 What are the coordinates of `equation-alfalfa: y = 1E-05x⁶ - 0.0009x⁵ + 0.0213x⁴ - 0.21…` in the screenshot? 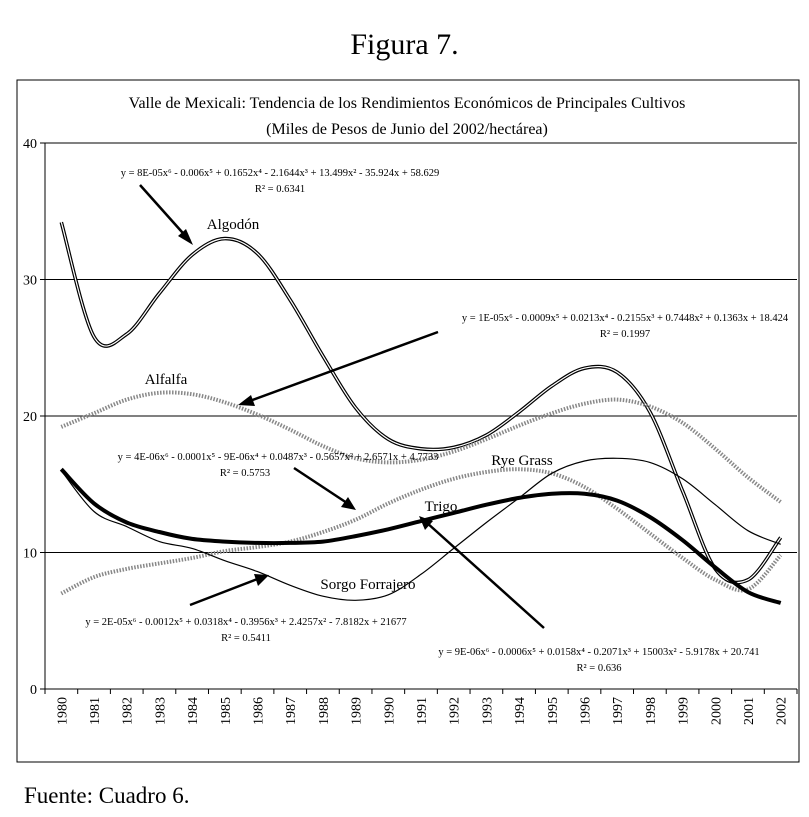 It's located at (625, 318).